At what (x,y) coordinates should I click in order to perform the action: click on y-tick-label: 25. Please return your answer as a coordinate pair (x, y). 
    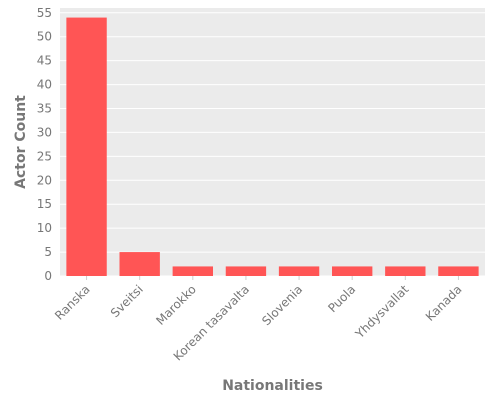
    Looking at the image, I should click on (44, 156).